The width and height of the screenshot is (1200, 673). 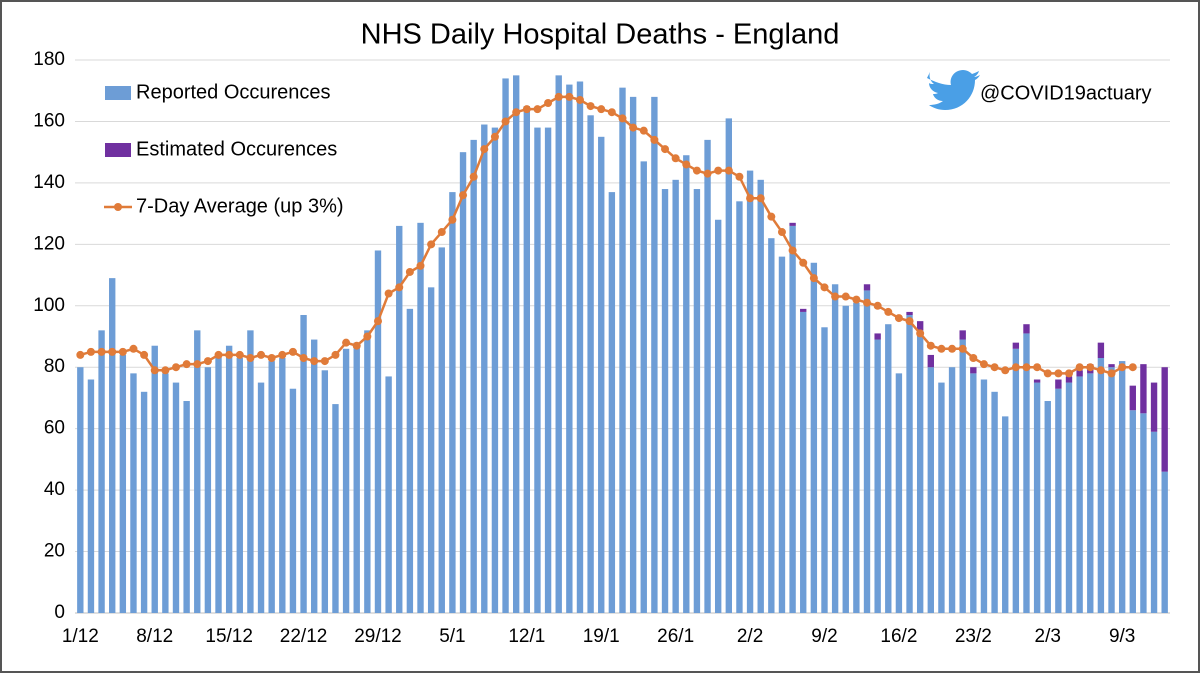 I want to click on x-tick-label: 5/1, so click(x=452, y=636).